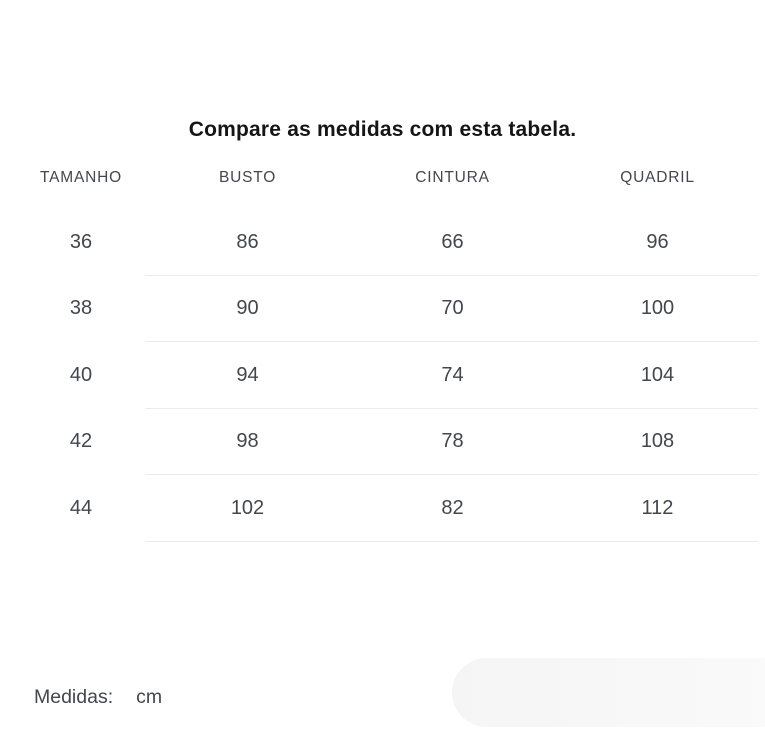 The height and width of the screenshot is (745, 765). I want to click on unit-value: cm, so click(149, 697).